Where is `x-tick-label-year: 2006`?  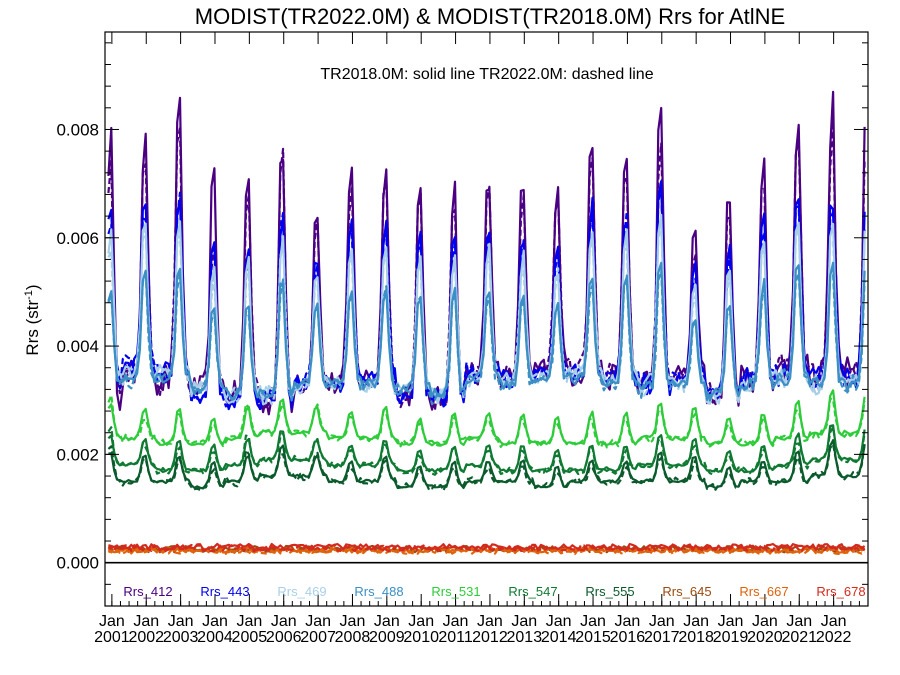 x-tick-label-year: 2006 is located at coordinates (284, 637).